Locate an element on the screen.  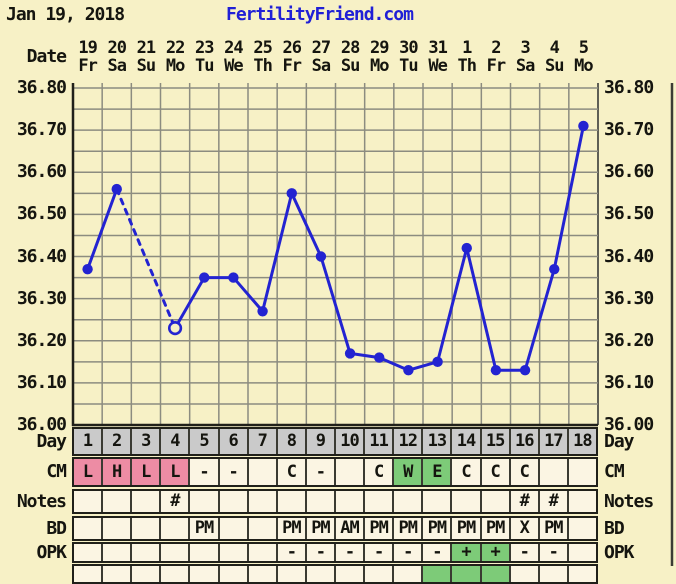
table-cell-bd-day16: X is located at coordinates (525, 528).